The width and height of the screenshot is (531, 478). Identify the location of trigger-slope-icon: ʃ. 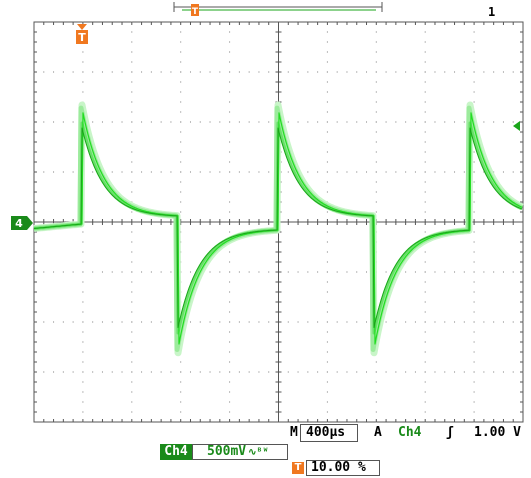
(450, 432).